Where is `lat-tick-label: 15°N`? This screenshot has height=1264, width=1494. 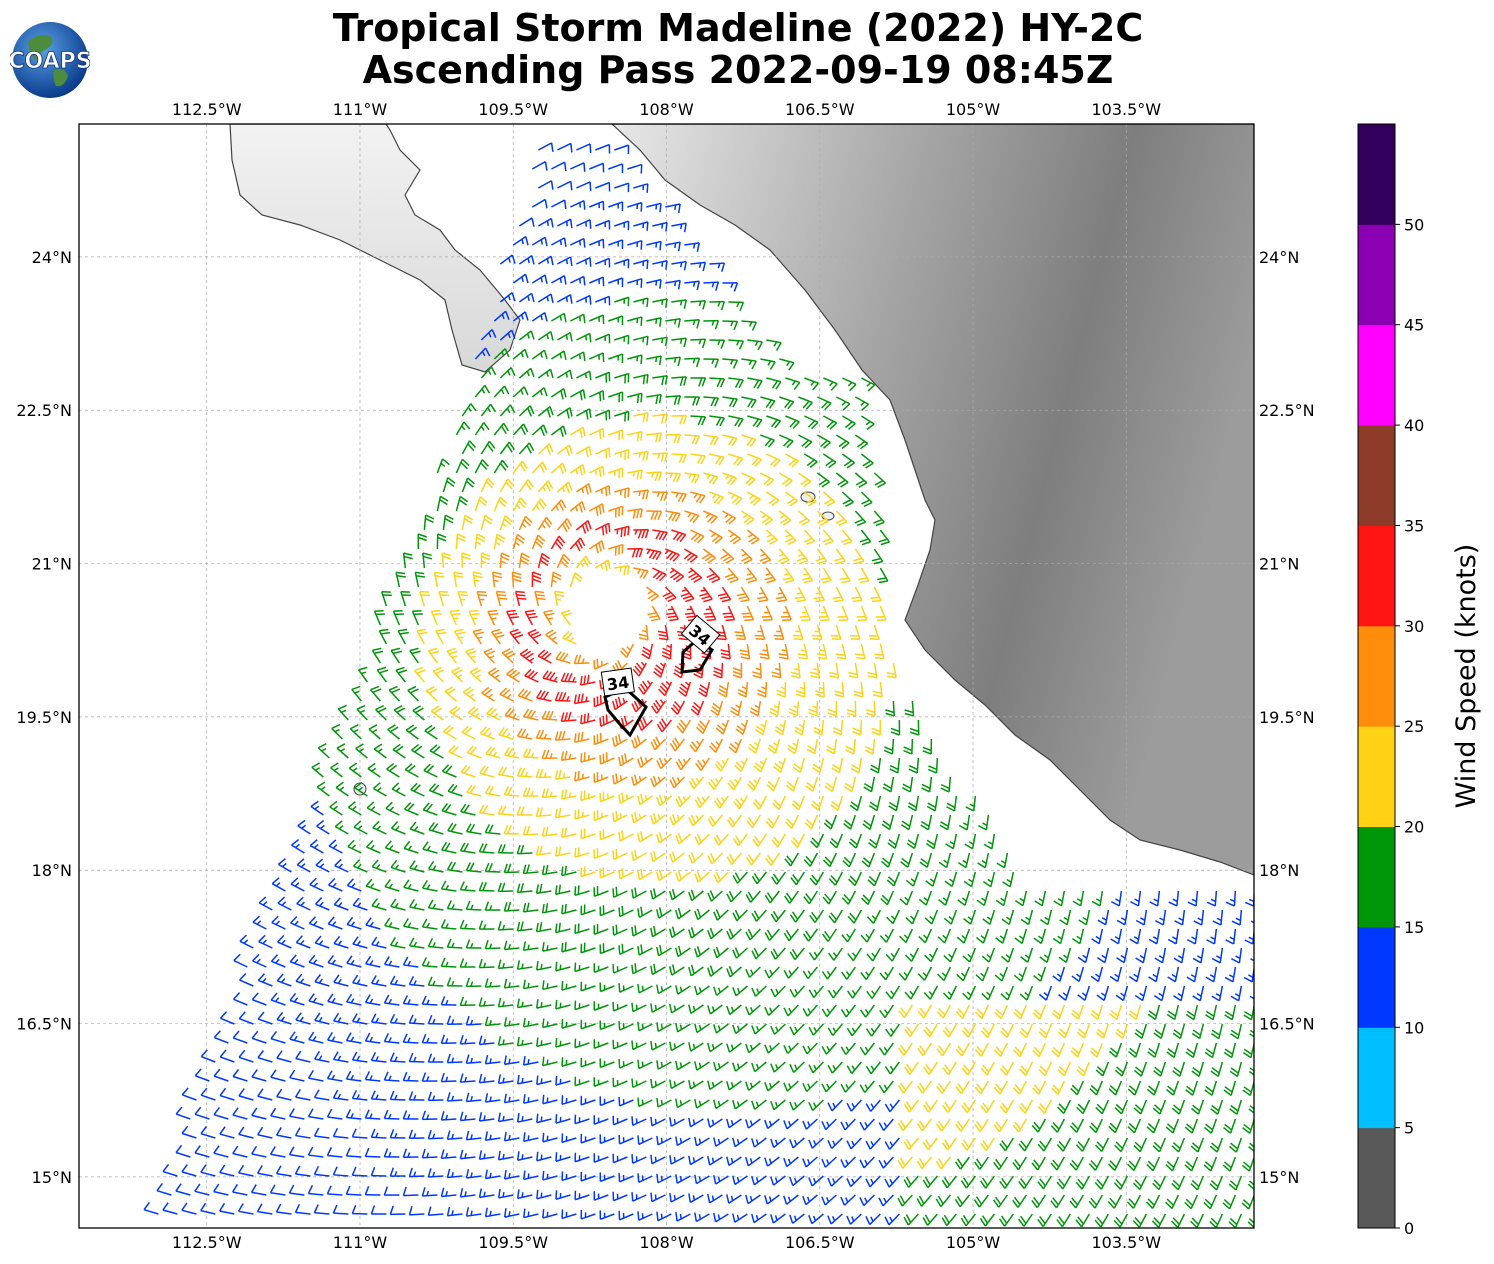
lat-tick-label: 15°N is located at coordinates (52, 1177).